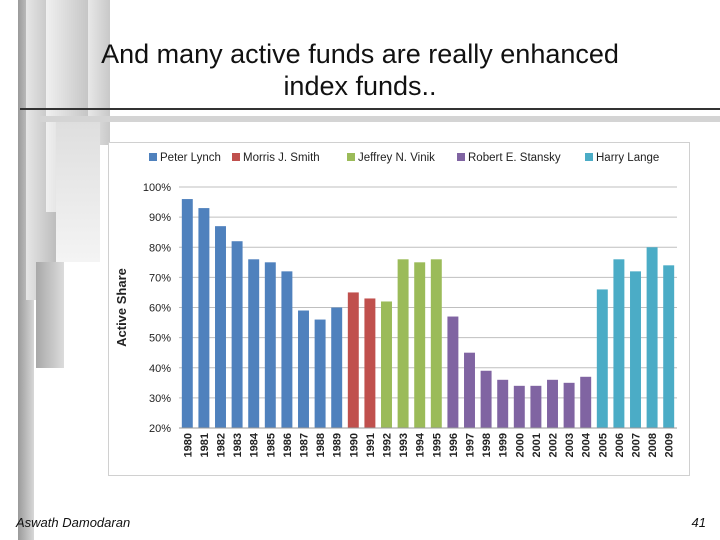  Describe the element at coordinates (404, 445) in the screenshot. I see `x-tick-label: 1993` at that location.